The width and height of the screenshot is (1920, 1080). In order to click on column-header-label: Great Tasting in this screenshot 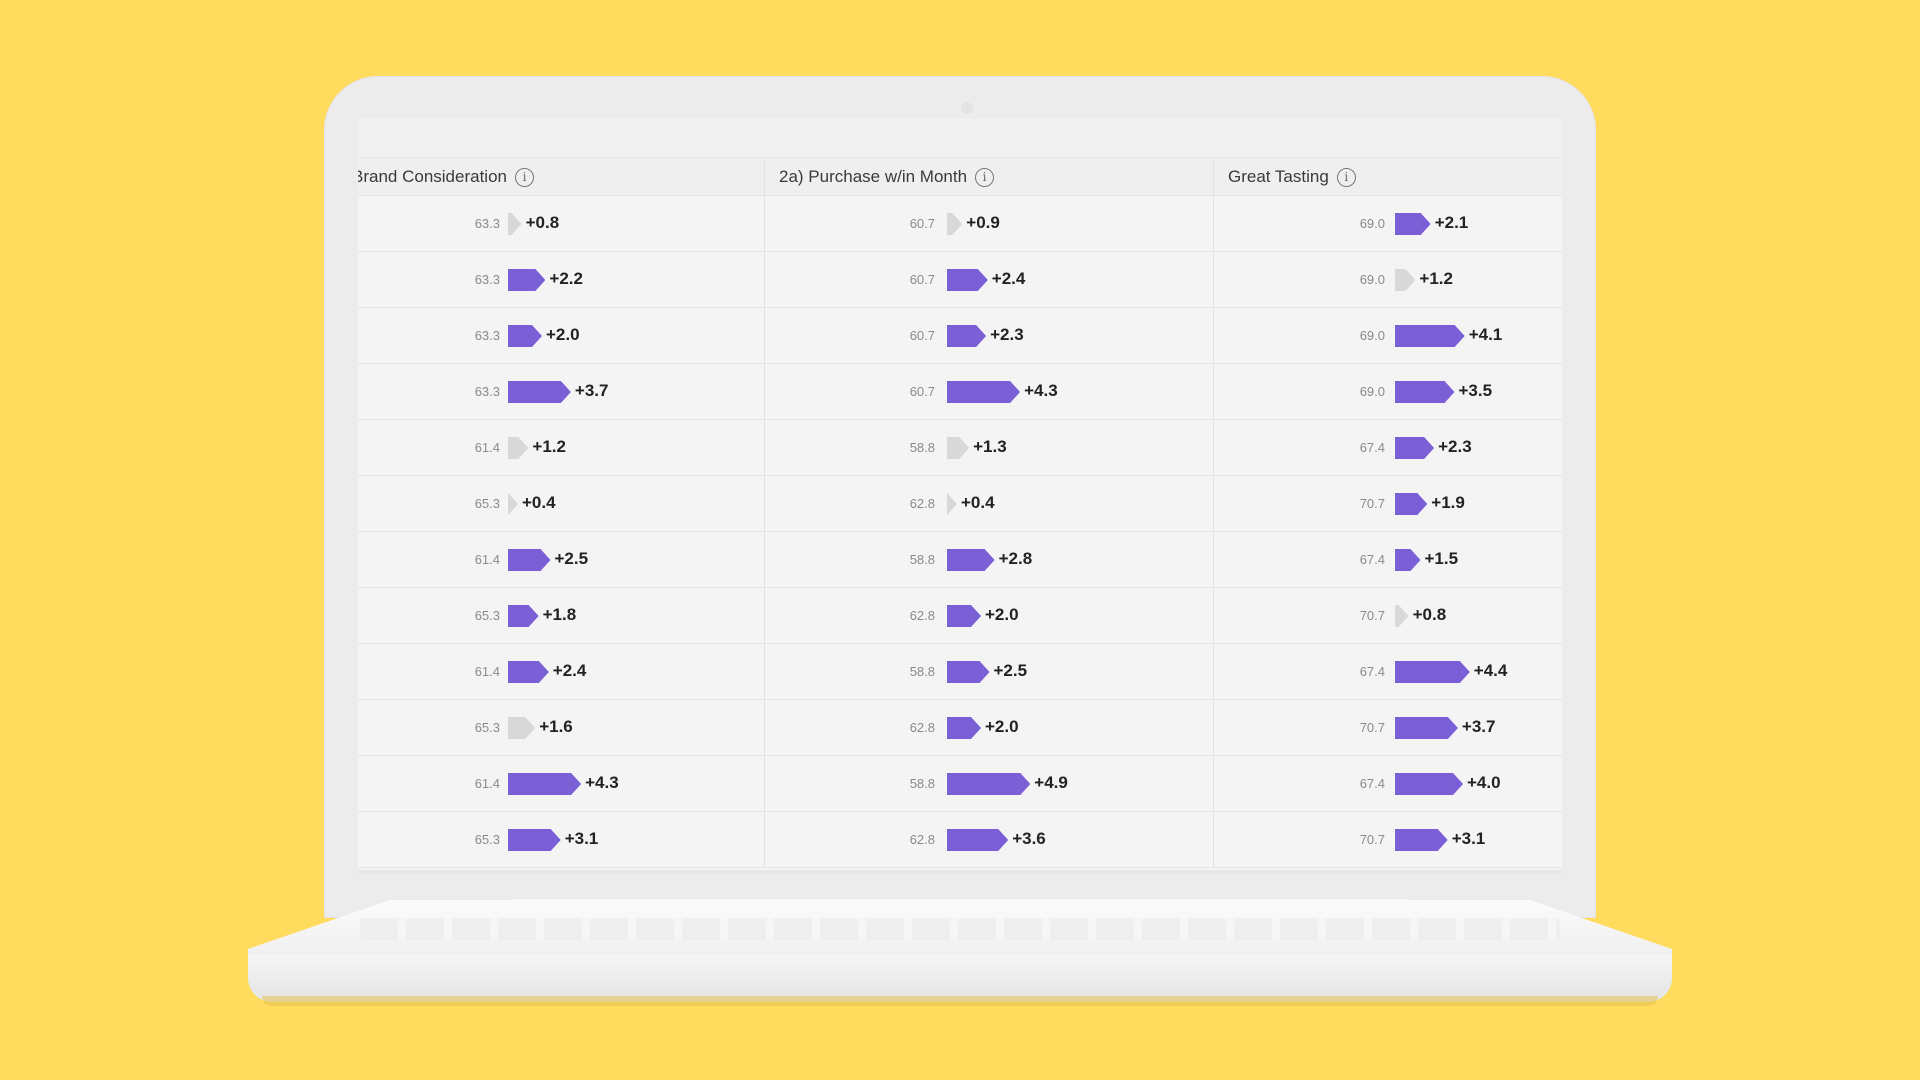, I will do `click(1278, 176)`.